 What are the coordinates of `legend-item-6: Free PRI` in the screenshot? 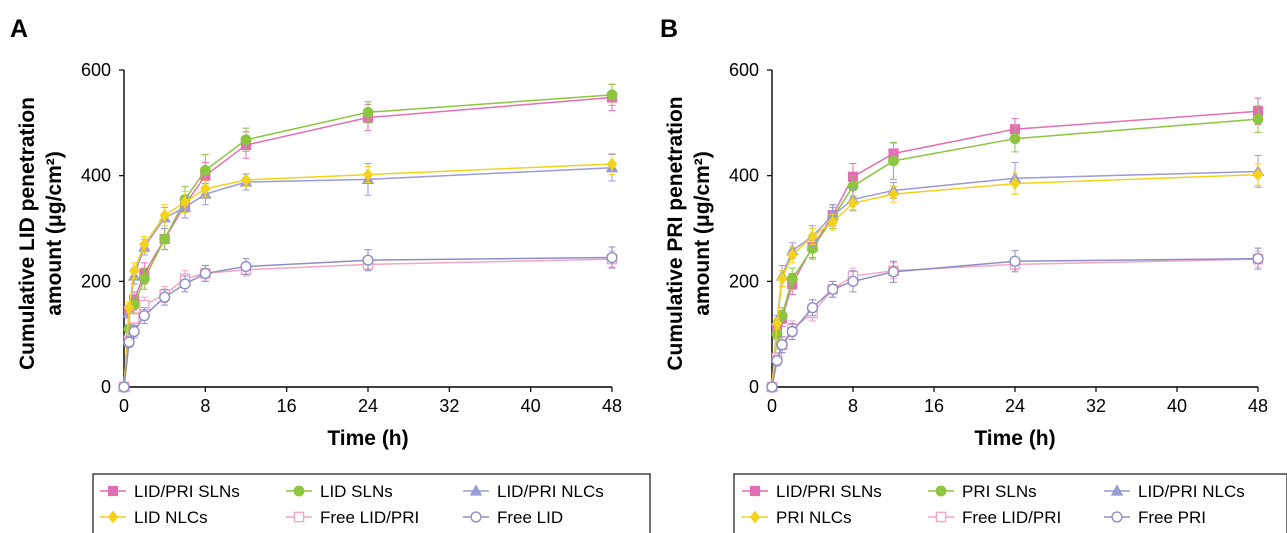 It's located at (1155, 517).